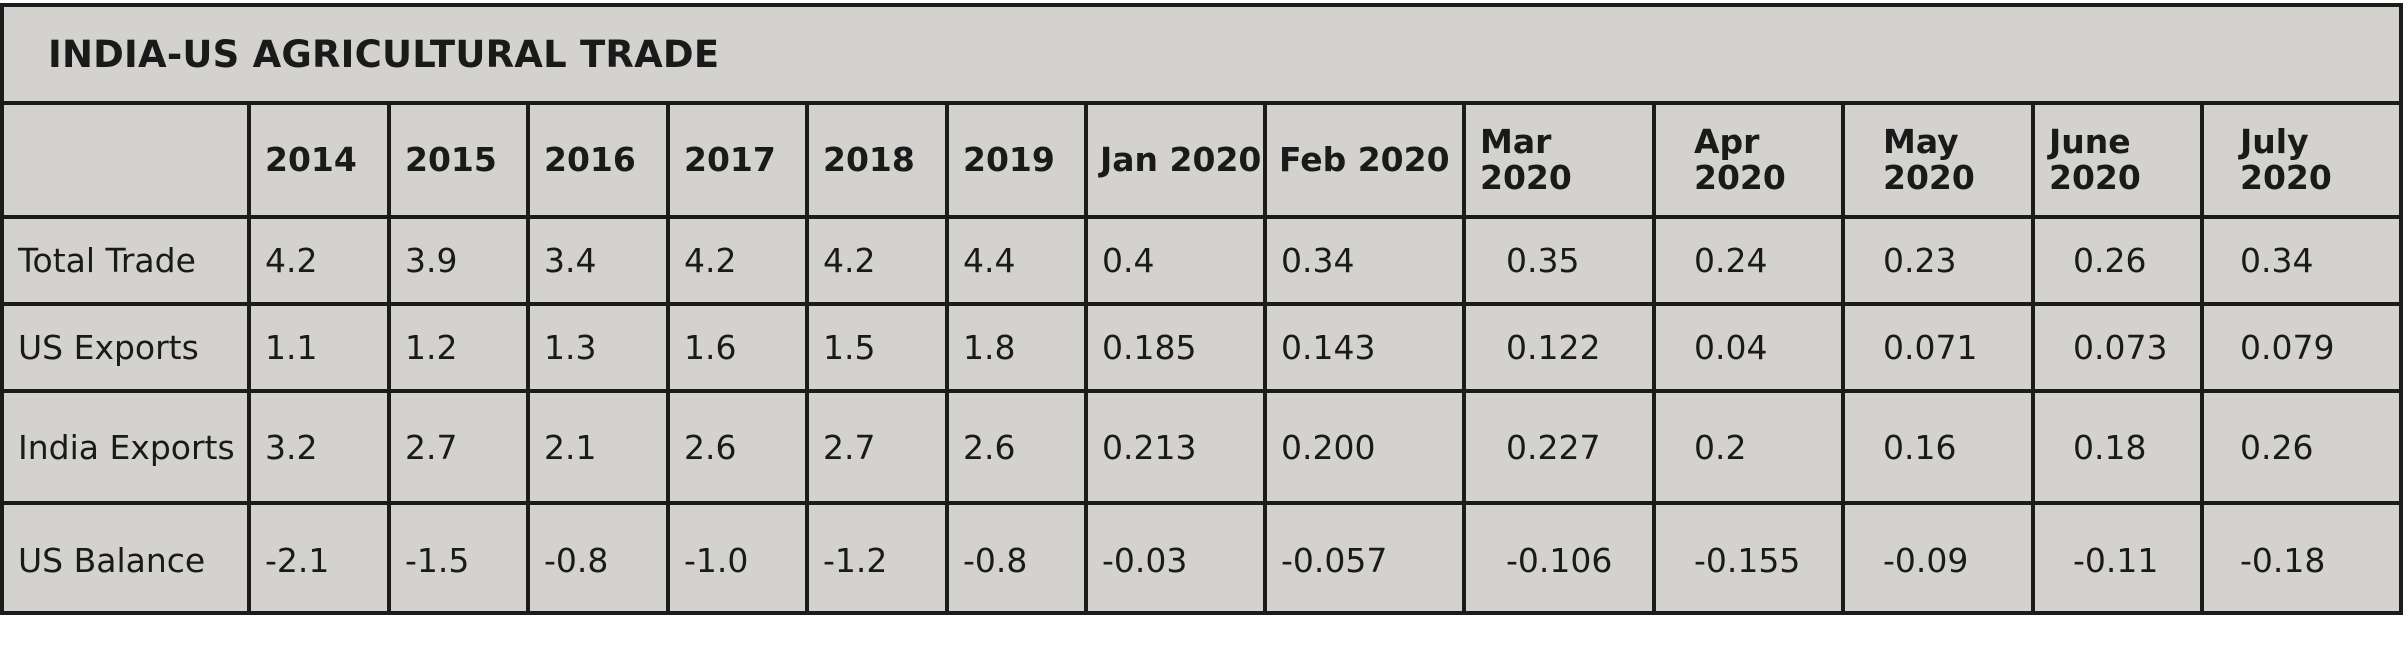 Image resolution: width=2403 pixels, height=665 pixels. I want to click on table-cell: -1.2, so click(877, 558).